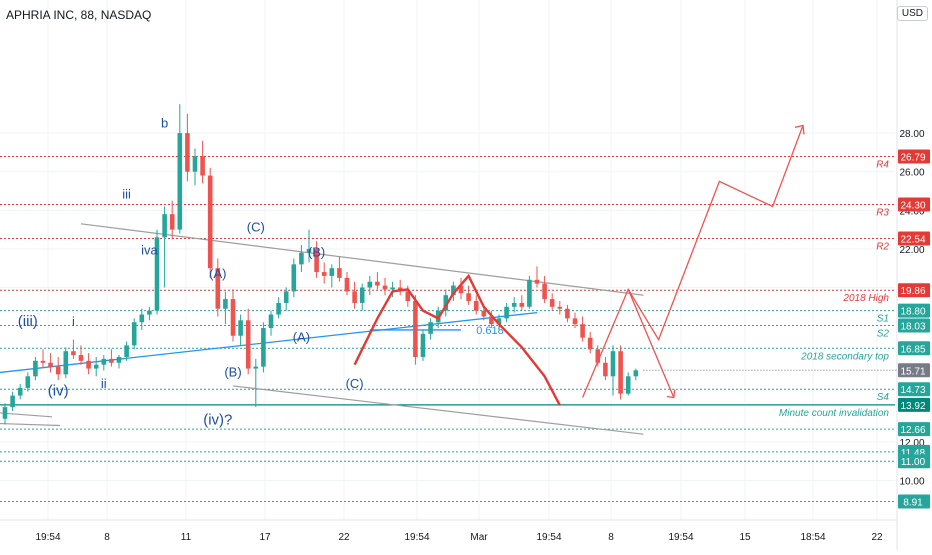 This screenshot has width=932, height=555. What do you see at coordinates (883, 397) in the screenshot?
I see `level-label: S4` at bounding box center [883, 397].